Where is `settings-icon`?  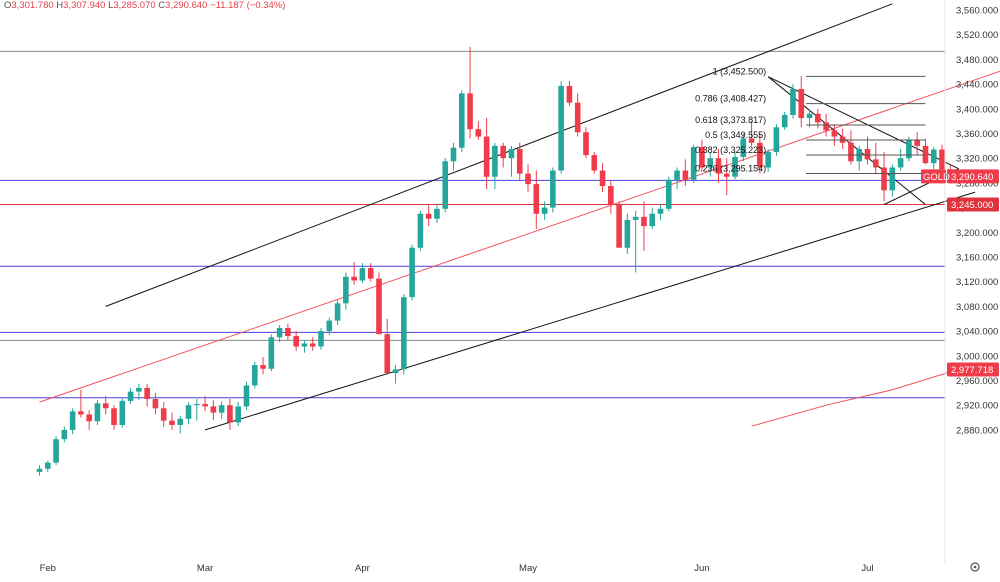
settings-icon is located at coordinates (975, 567).